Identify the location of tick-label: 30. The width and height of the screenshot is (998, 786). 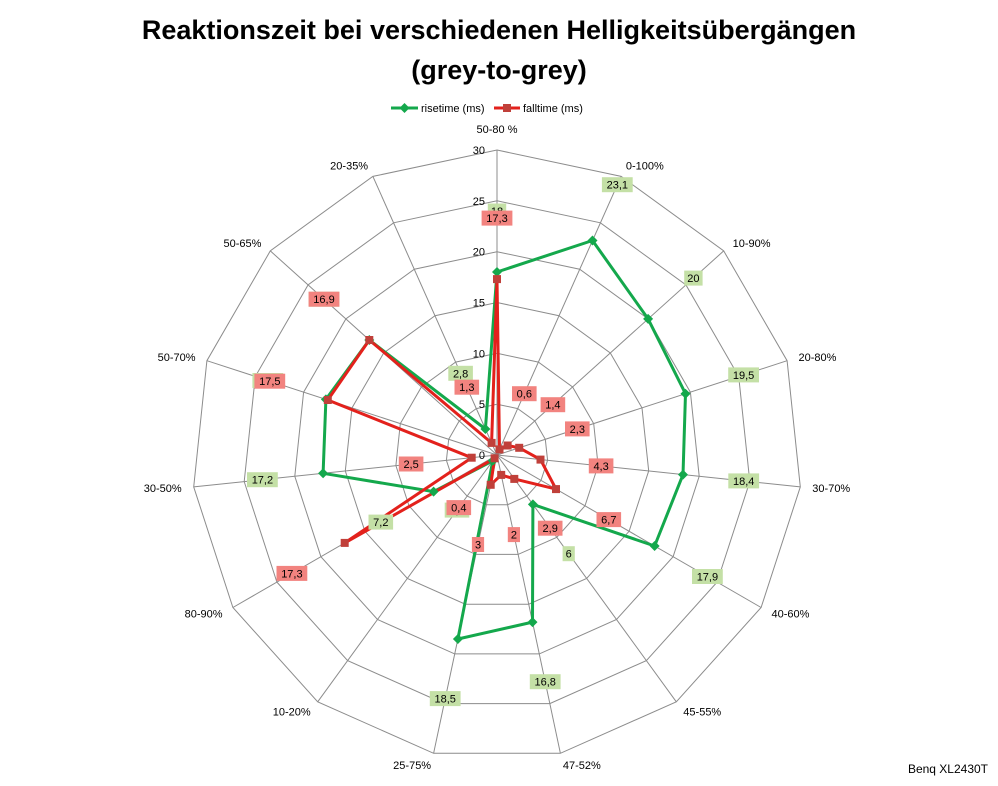
(479, 151).